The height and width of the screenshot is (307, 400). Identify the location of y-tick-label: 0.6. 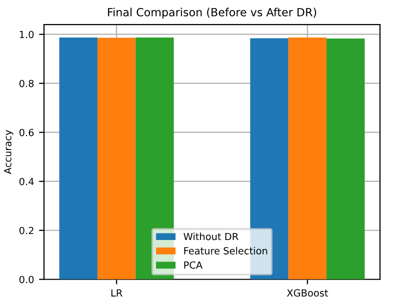
(26, 132).